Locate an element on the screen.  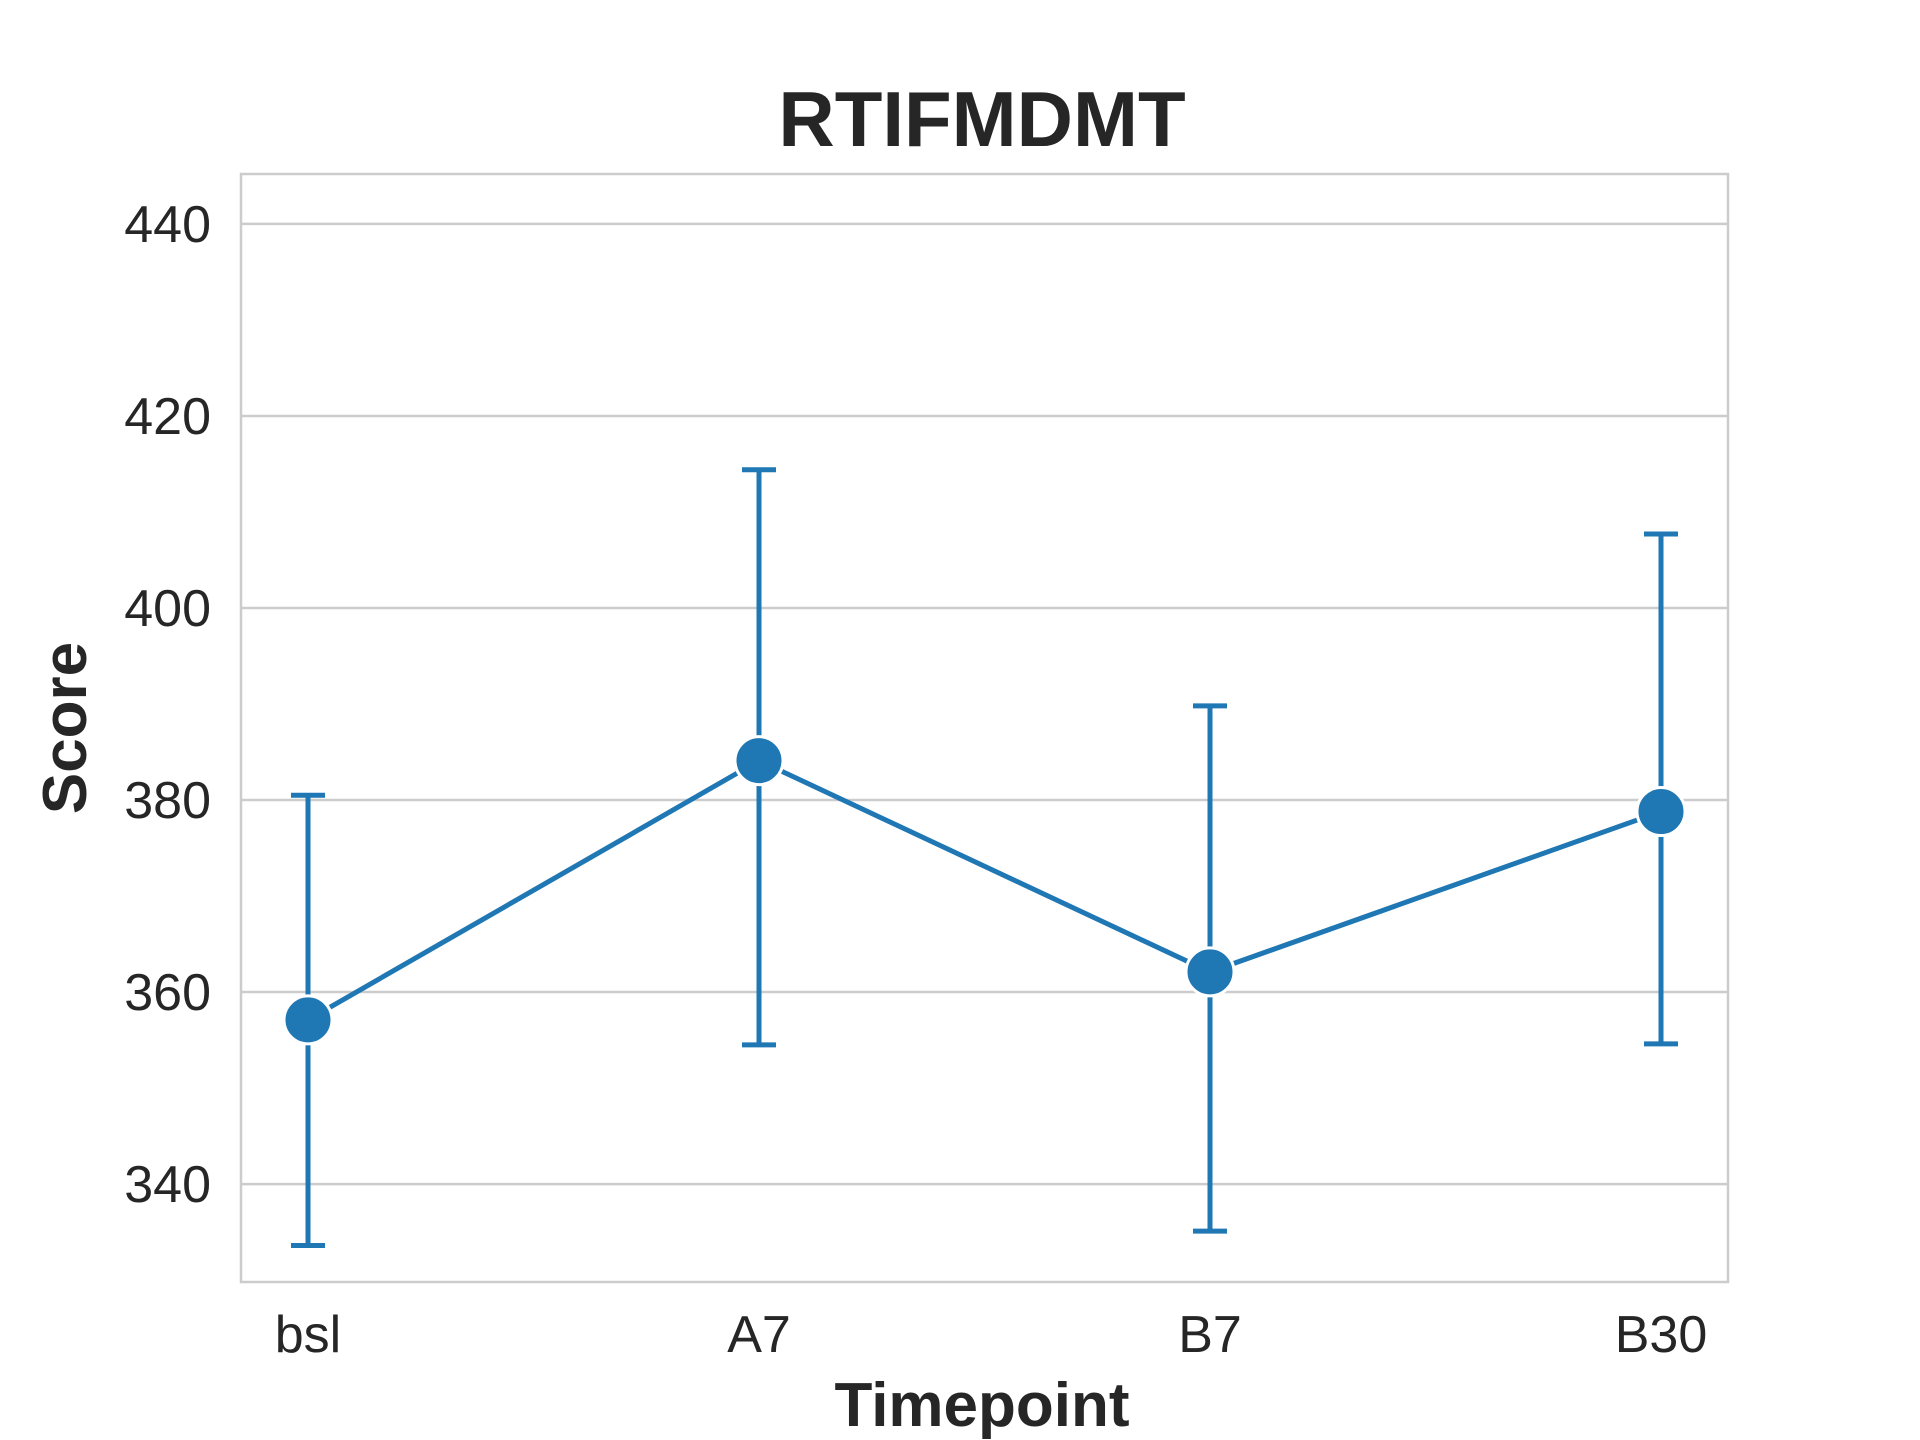
y-tick-label: 420 is located at coordinates (167, 417).